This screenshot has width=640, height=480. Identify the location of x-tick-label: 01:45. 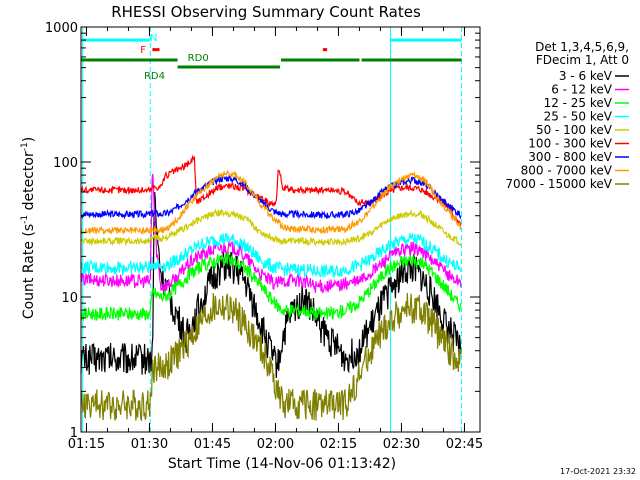
(212, 444).